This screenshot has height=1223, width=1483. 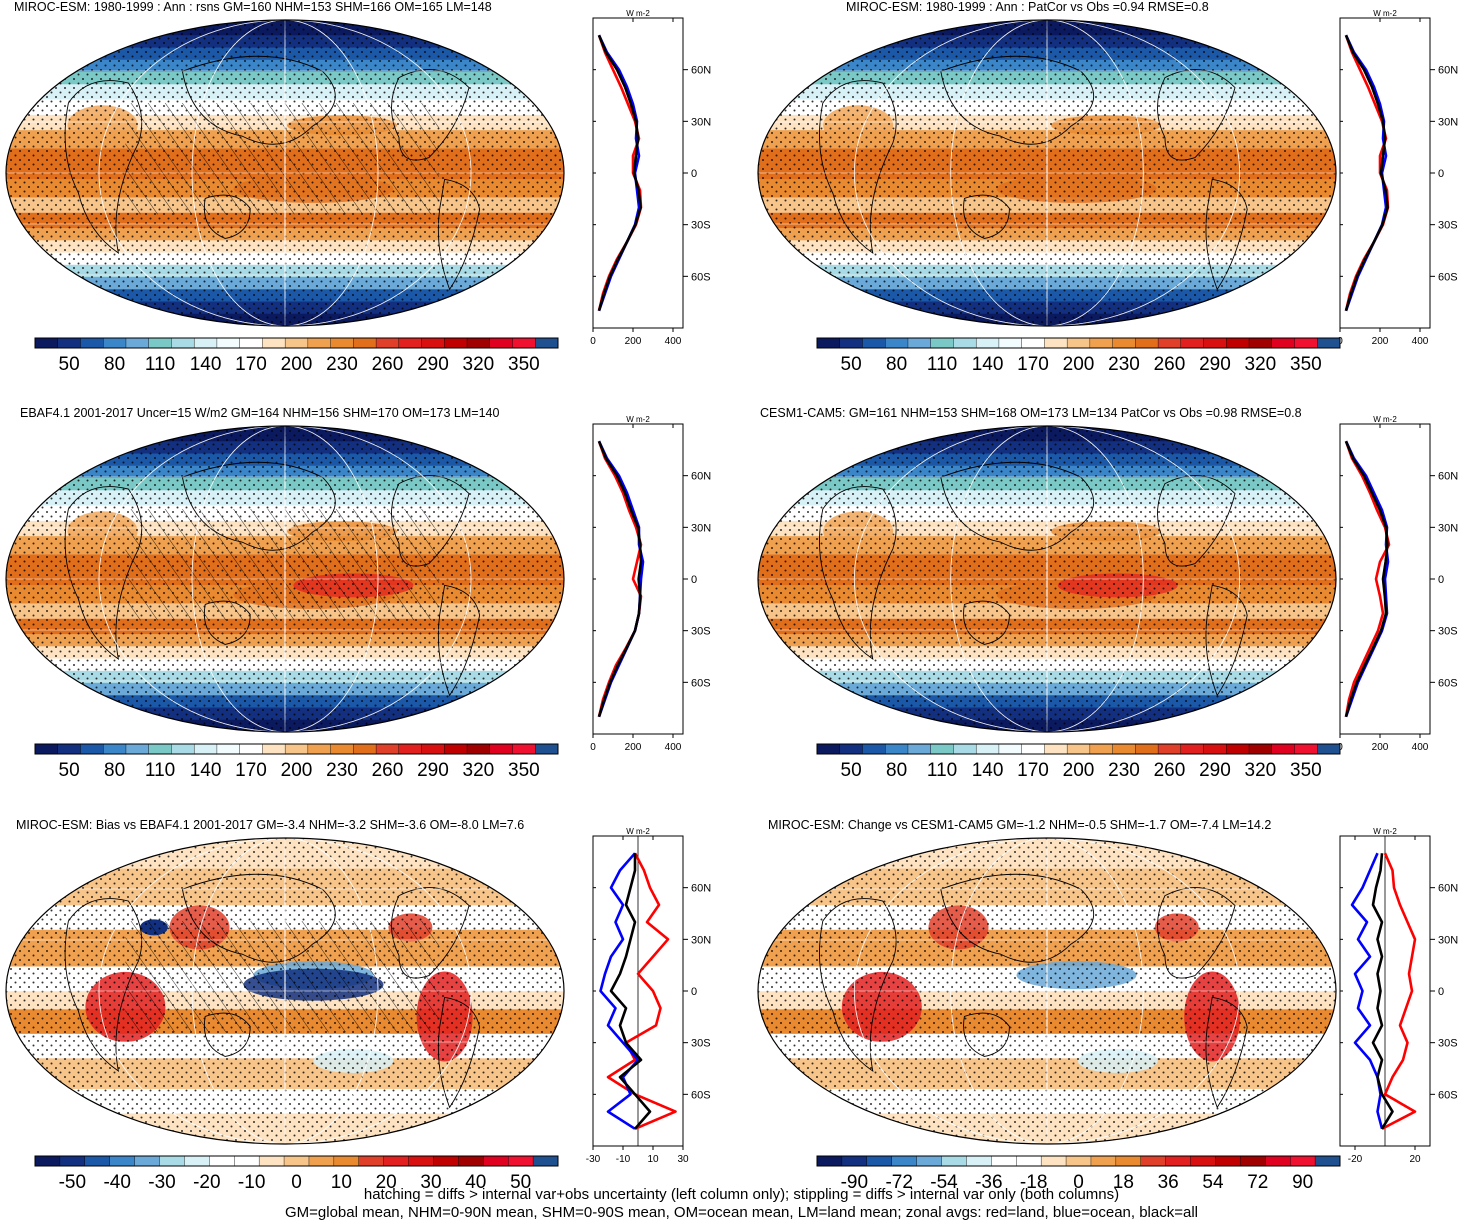 What do you see at coordinates (593, 1159) in the screenshot?
I see `x-tick-label: -30` at bounding box center [593, 1159].